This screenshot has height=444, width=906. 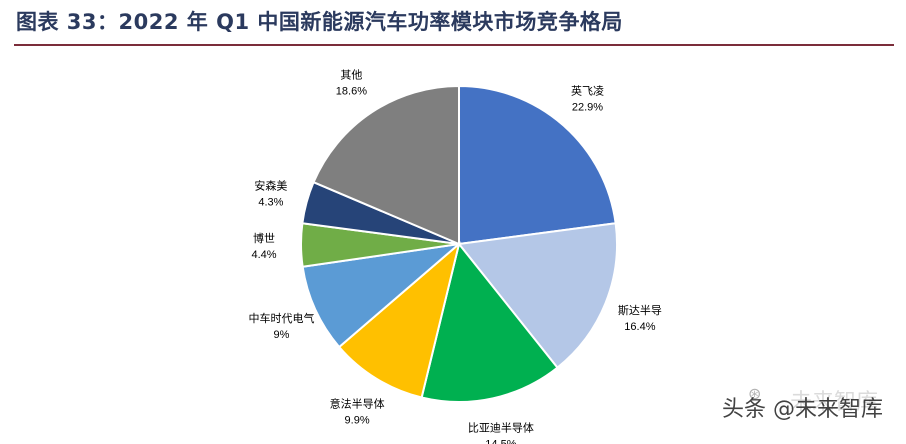 What do you see at coordinates (264, 238) in the screenshot?
I see `slice-label-6: 博世` at bounding box center [264, 238].